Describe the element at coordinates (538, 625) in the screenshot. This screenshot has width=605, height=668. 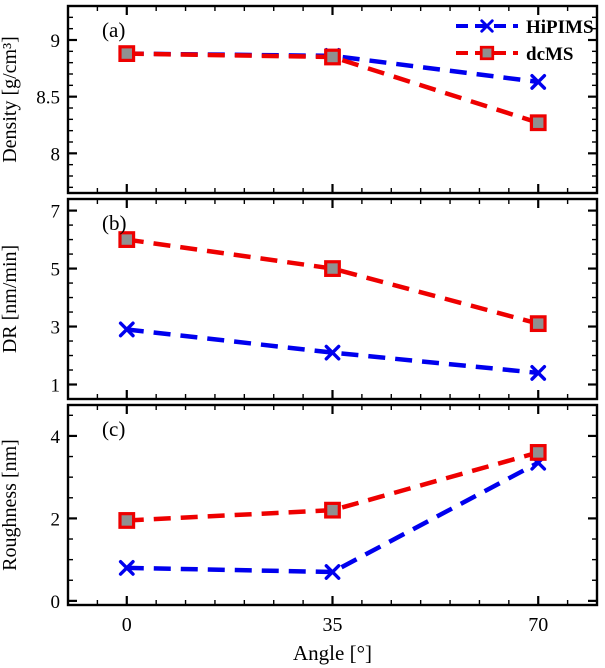
I see `x-tick-label: 70` at that location.